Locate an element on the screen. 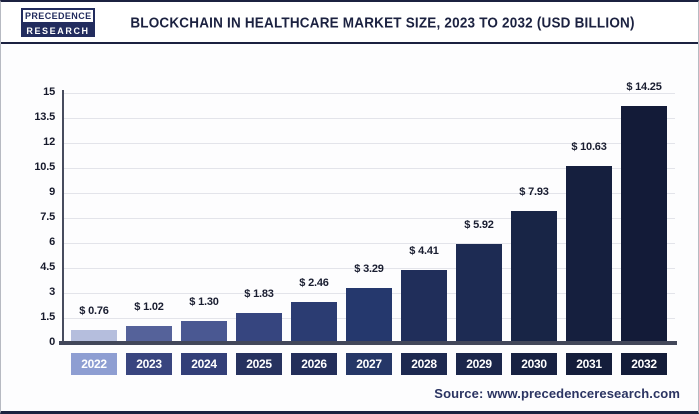  logo-line-research: RESEARCH is located at coordinates (58, 30).